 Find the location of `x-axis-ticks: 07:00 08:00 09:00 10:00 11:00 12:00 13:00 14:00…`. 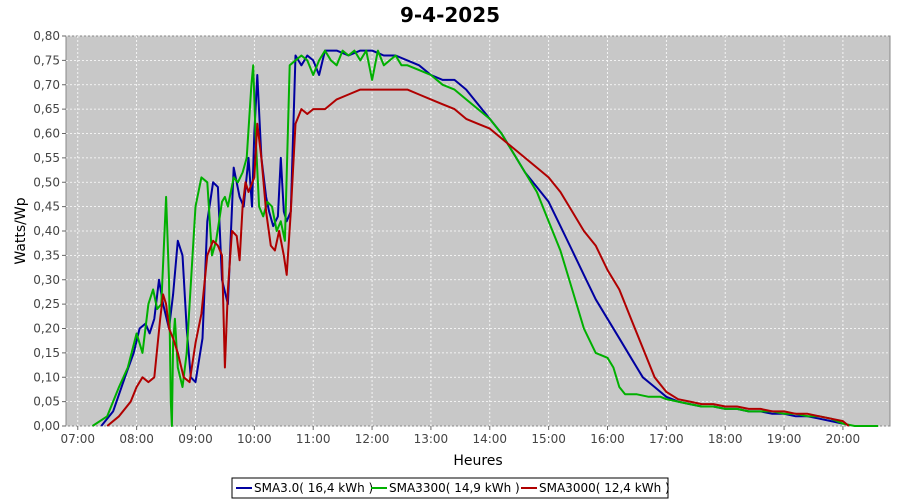

x-axis-ticks: 07:00 08:00 09:00 10:00 11:00 12:00 13:00 14:00… is located at coordinates (460, 436).